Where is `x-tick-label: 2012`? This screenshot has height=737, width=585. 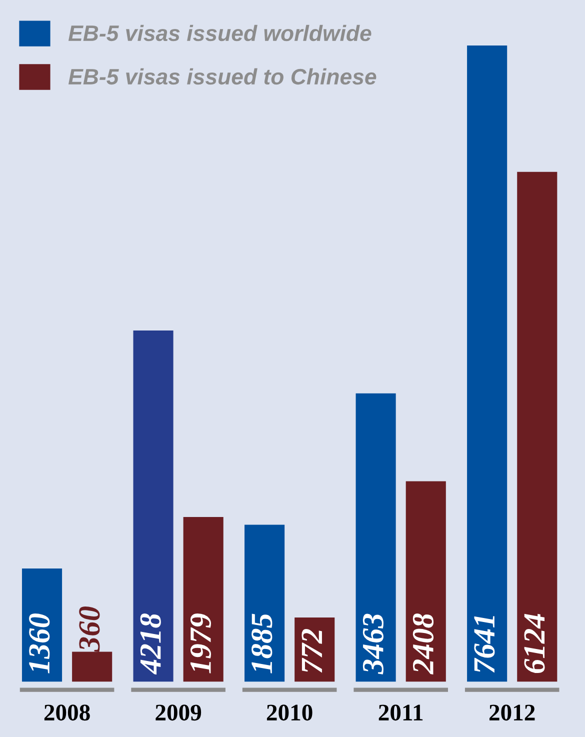 x-tick-label: 2012 is located at coordinates (512, 712).